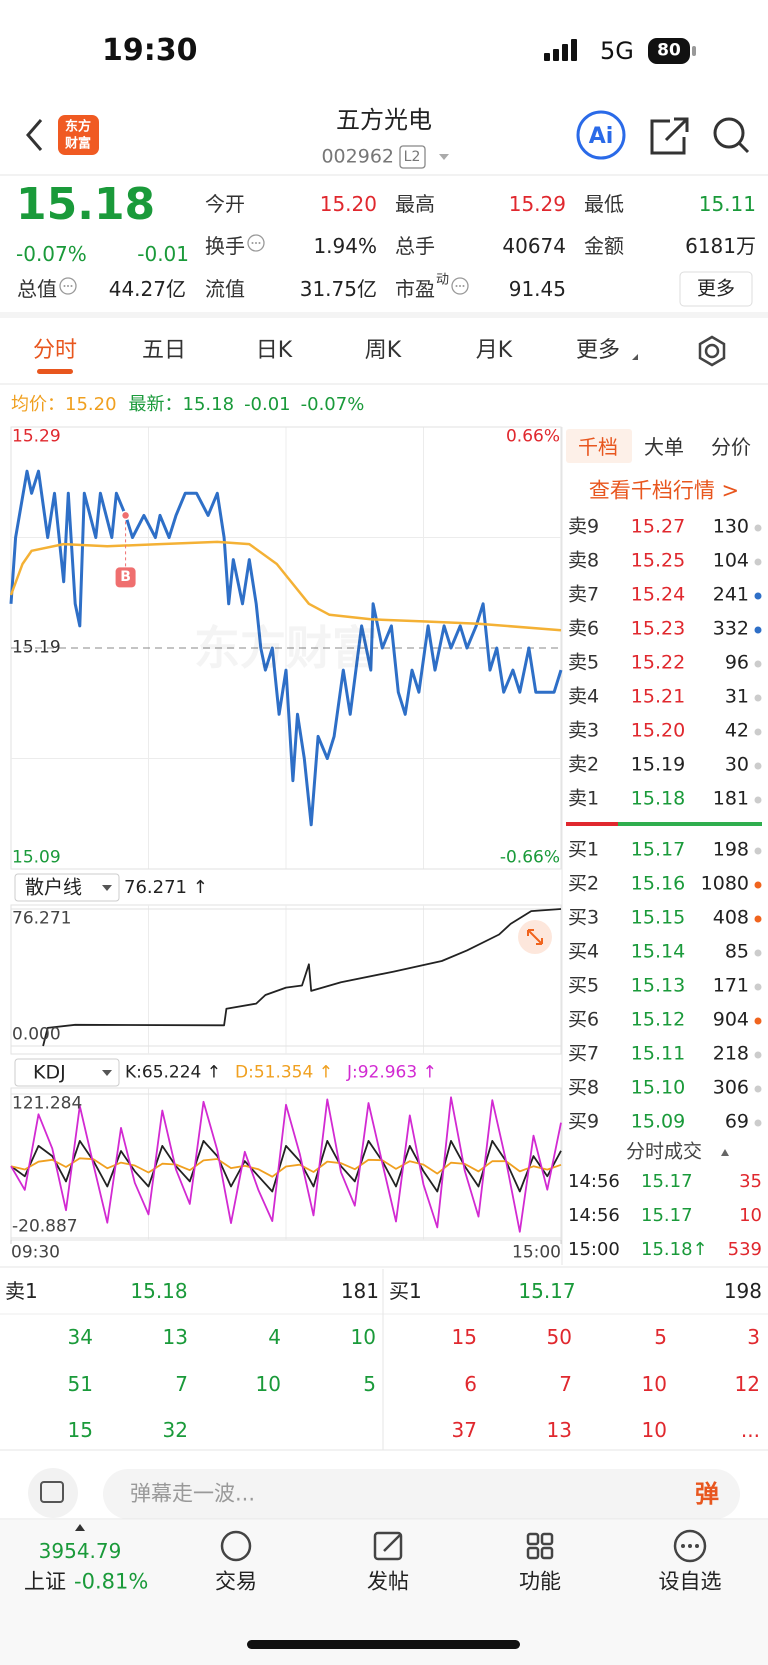 This screenshot has height=1665, width=768. Describe the element at coordinates (584, 849) in the screenshot. I see `book-label: 买1` at that location.